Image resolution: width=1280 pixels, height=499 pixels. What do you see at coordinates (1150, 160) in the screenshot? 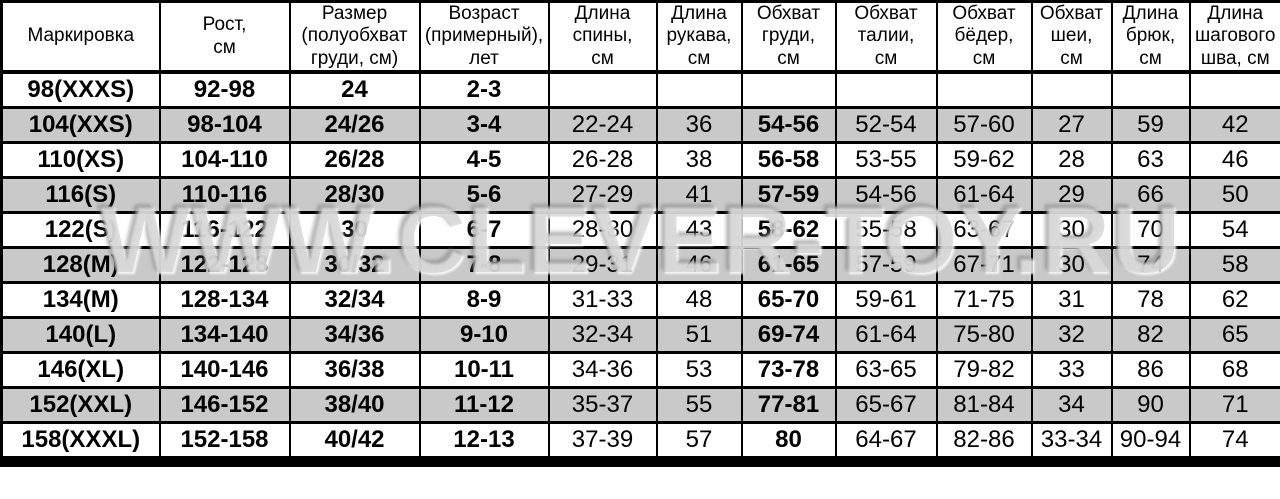
I see `table-cell: 63` at bounding box center [1150, 160].